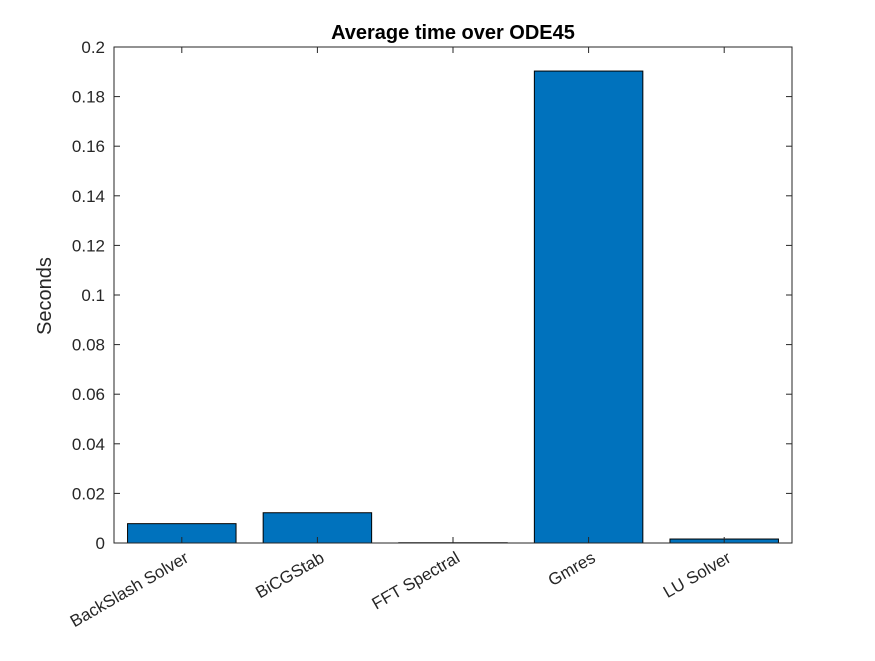 This screenshot has width=875, height=661. I want to click on y-tick-label: 0.1, so click(93, 295).